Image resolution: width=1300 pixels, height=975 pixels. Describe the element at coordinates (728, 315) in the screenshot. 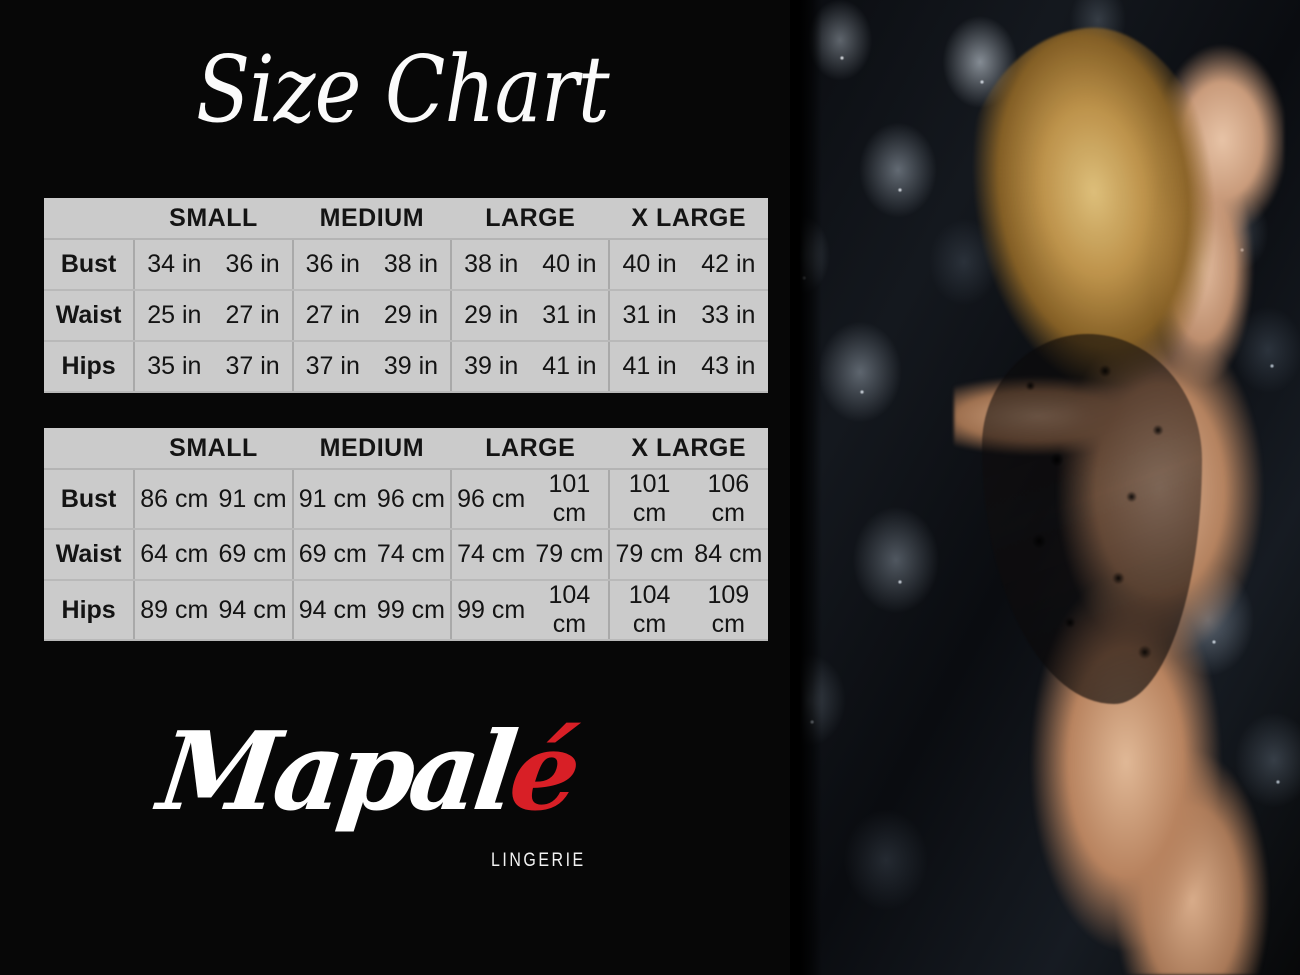

I see `cell: 33 in` at that location.